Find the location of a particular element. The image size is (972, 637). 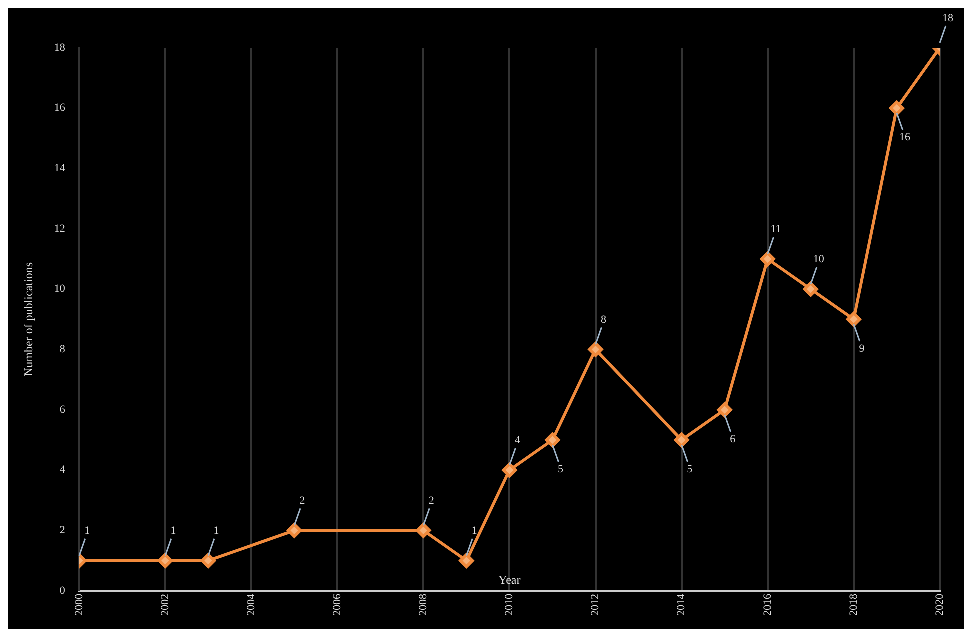

x-tick-label: 2008 is located at coordinates (424, 605).